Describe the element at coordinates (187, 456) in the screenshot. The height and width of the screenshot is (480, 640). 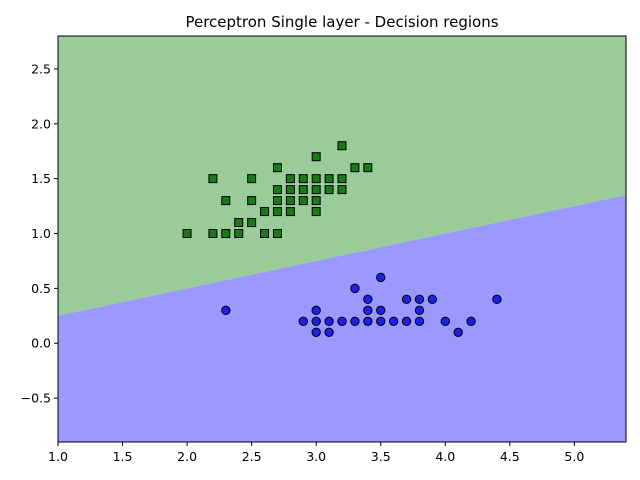
I see `x-tick-label: 2.0` at that location.